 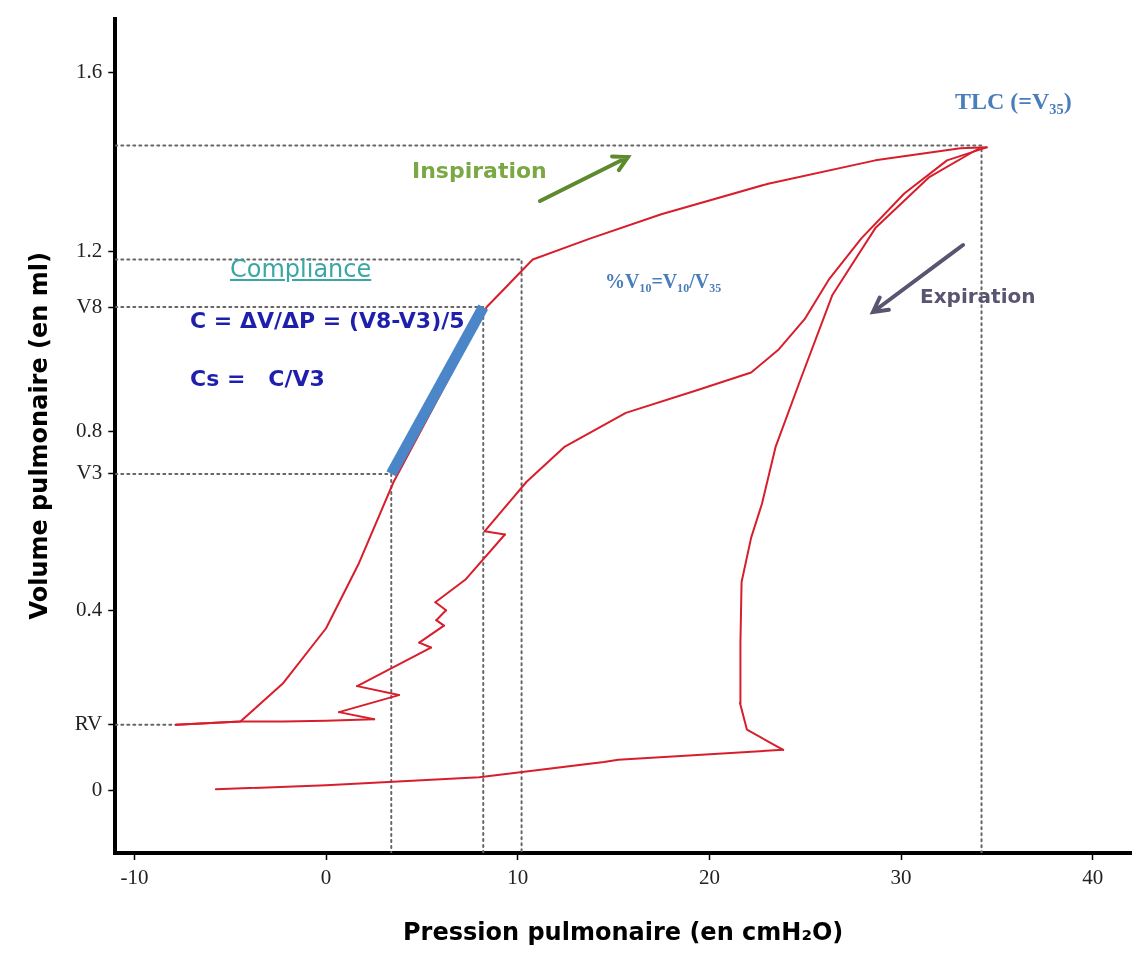 I want to click on y-tick-label: 0.4, so click(x=89, y=609).